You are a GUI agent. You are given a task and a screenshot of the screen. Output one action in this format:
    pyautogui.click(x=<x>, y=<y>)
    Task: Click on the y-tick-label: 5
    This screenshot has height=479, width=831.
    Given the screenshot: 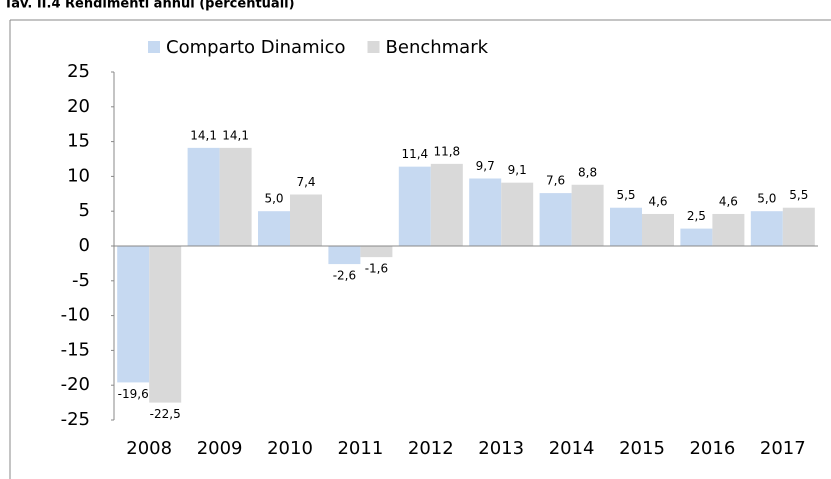 What is the action you would take?
    pyautogui.click(x=84, y=210)
    